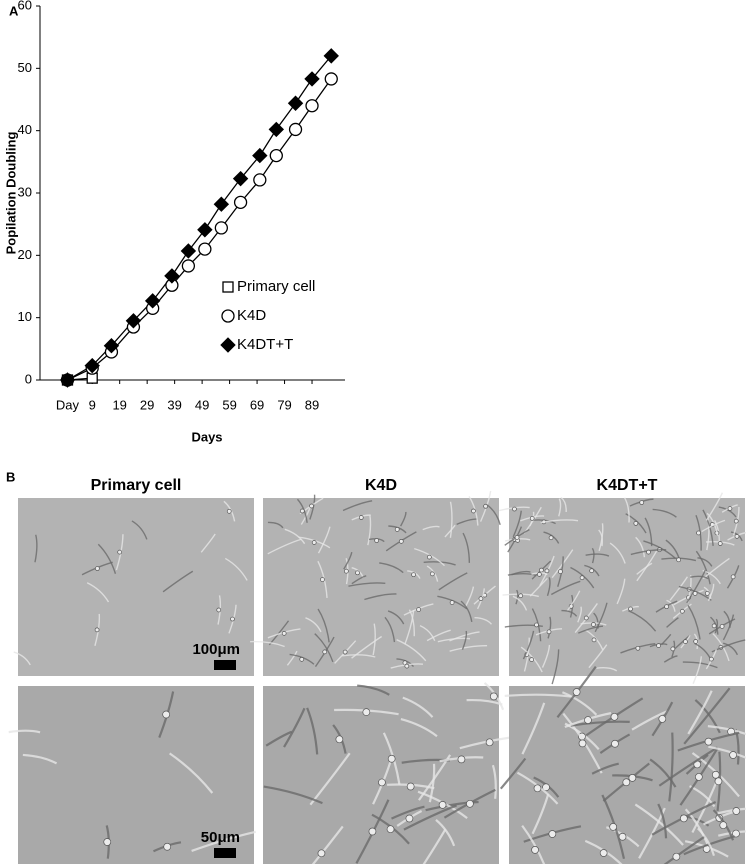 This screenshot has height=864, width=746. Describe the element at coordinates (10, 193) in the screenshot. I see `y-axis-label: Popilation Doubling` at that location.